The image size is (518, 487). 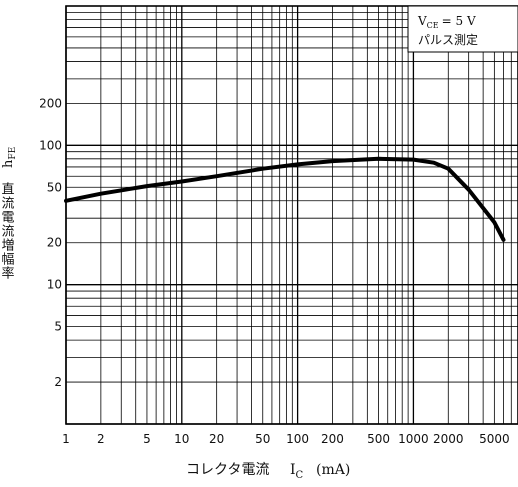 I want to click on y-tick-label: 200, so click(x=50, y=103).